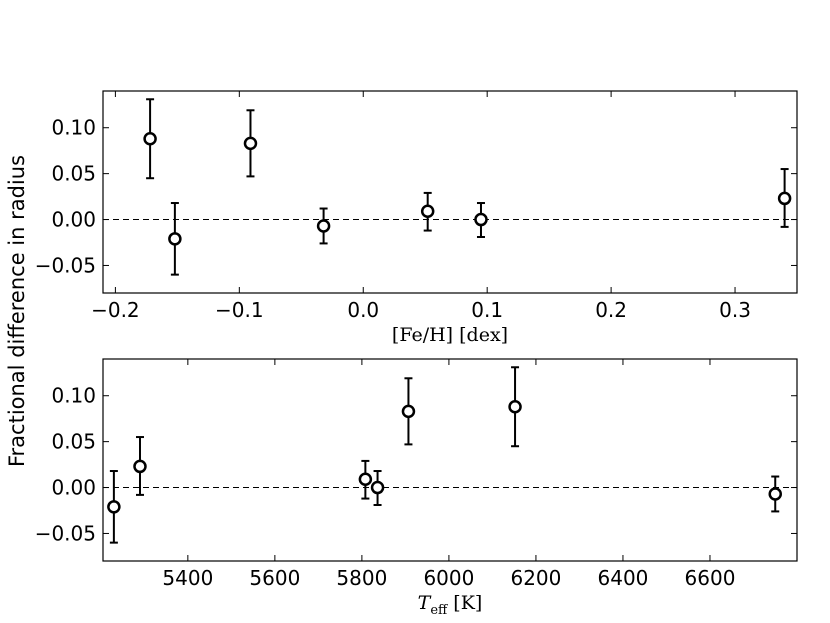 The width and height of the screenshot is (830, 623). What do you see at coordinates (450, 605) in the screenshot?
I see `x-axis-label-temperature: Teff [K]` at bounding box center [450, 605].